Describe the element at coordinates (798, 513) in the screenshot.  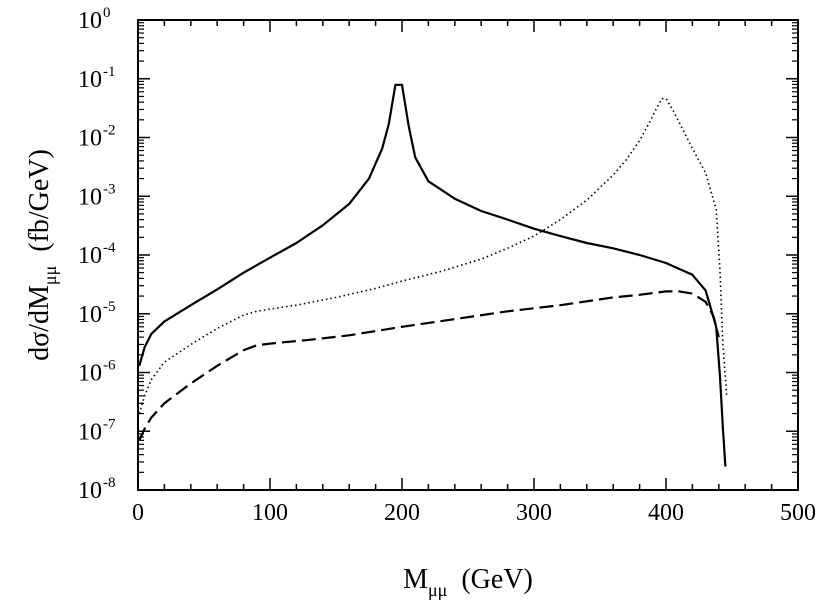
I see `x-tick-label: 500` at that location.